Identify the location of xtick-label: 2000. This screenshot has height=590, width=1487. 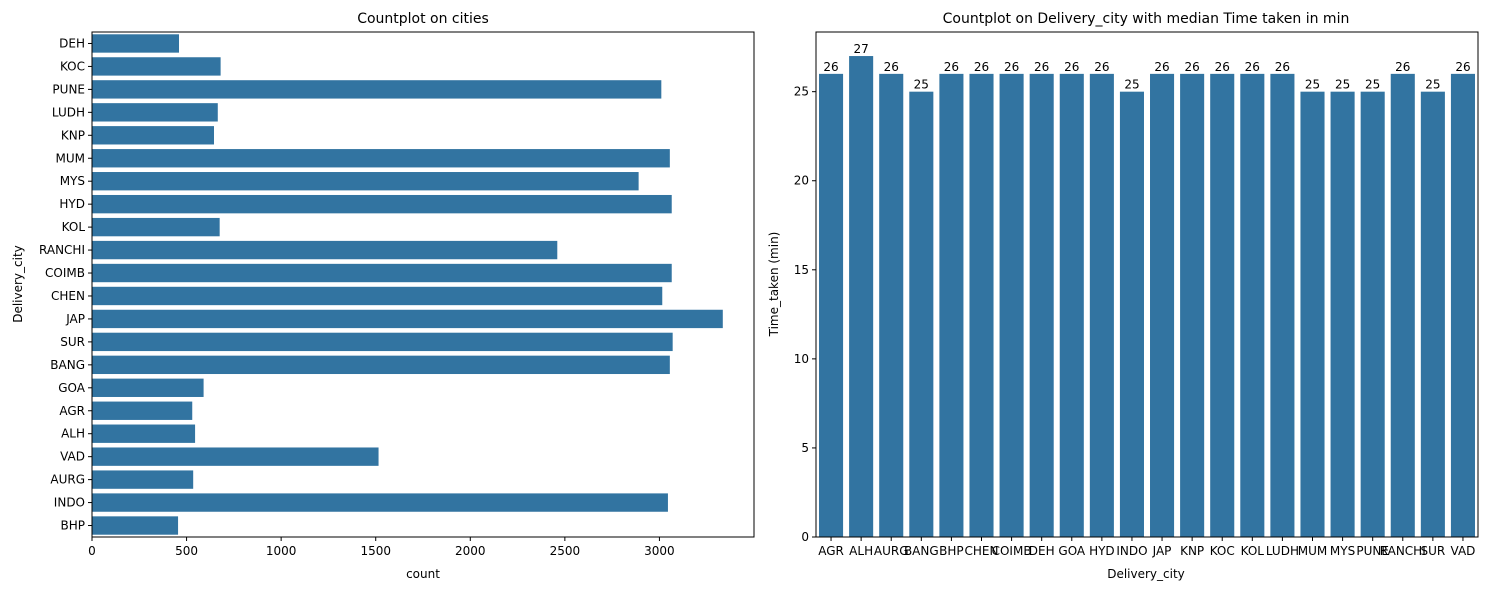
(470, 551).